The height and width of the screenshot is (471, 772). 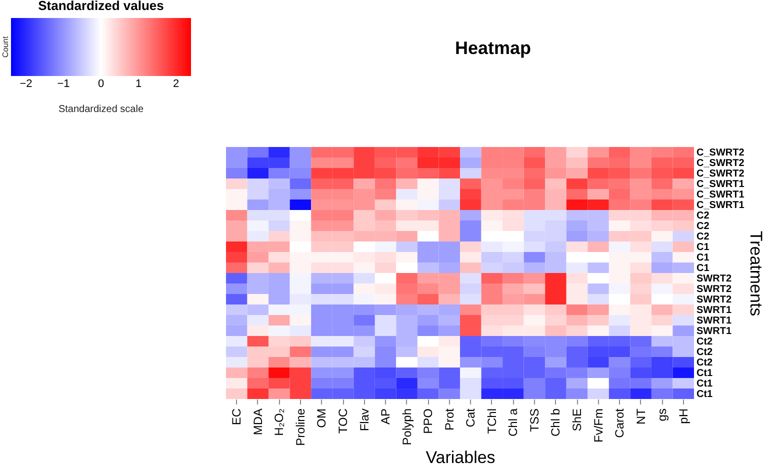 I want to click on x-tick-label: Flav, so click(x=364, y=420).